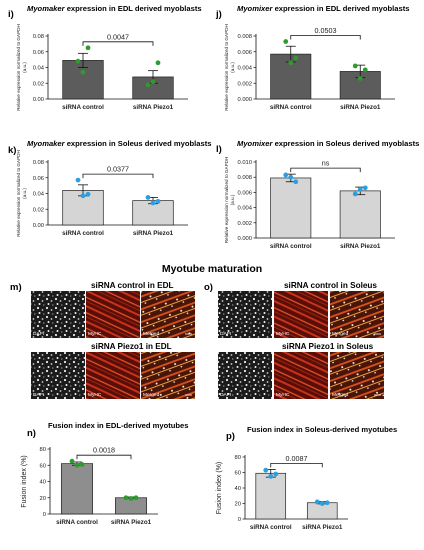 This screenshot has height=550, width=424. What do you see at coordinates (132, 285) in the screenshot?
I see `micrograph-row-title: siRNA control in EDL` at bounding box center [132, 285].